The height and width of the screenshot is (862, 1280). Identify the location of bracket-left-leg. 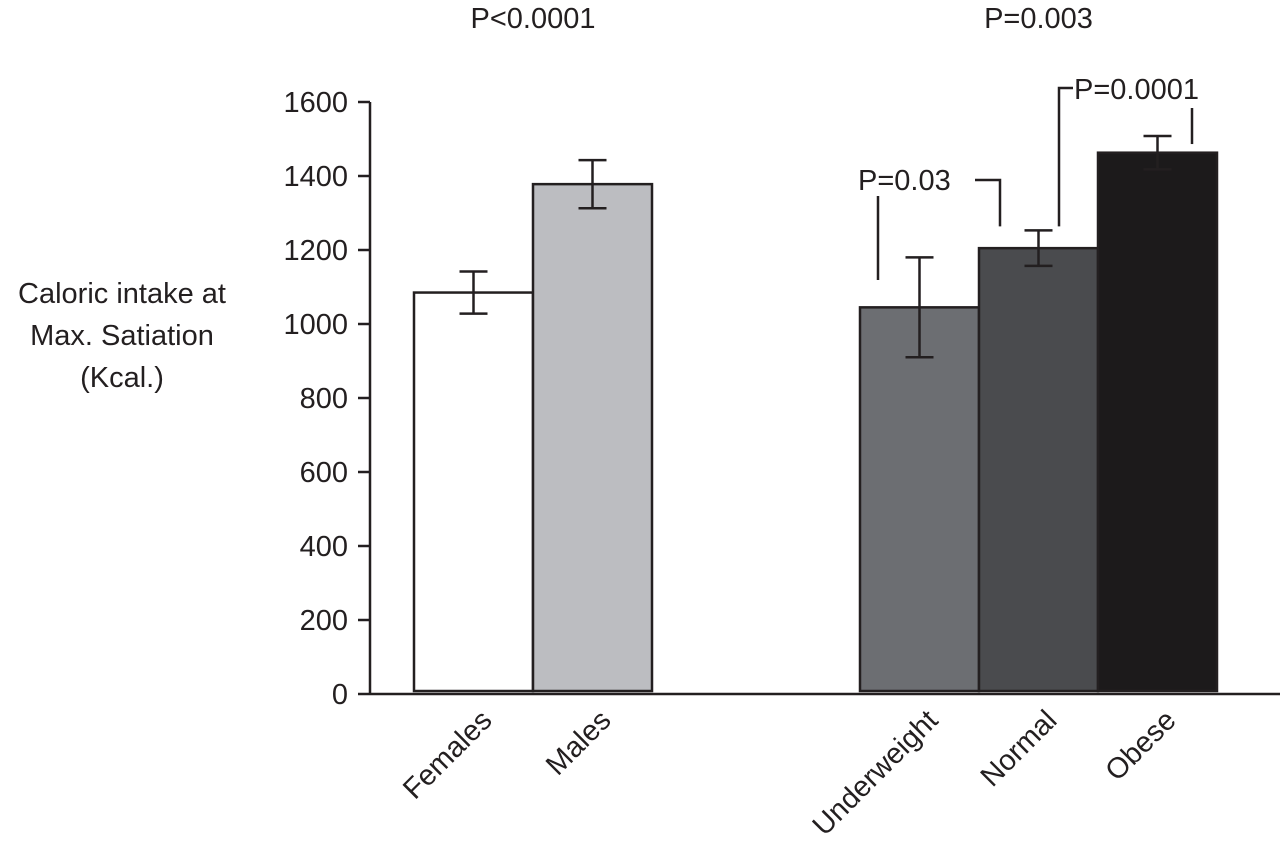
(1065, 156).